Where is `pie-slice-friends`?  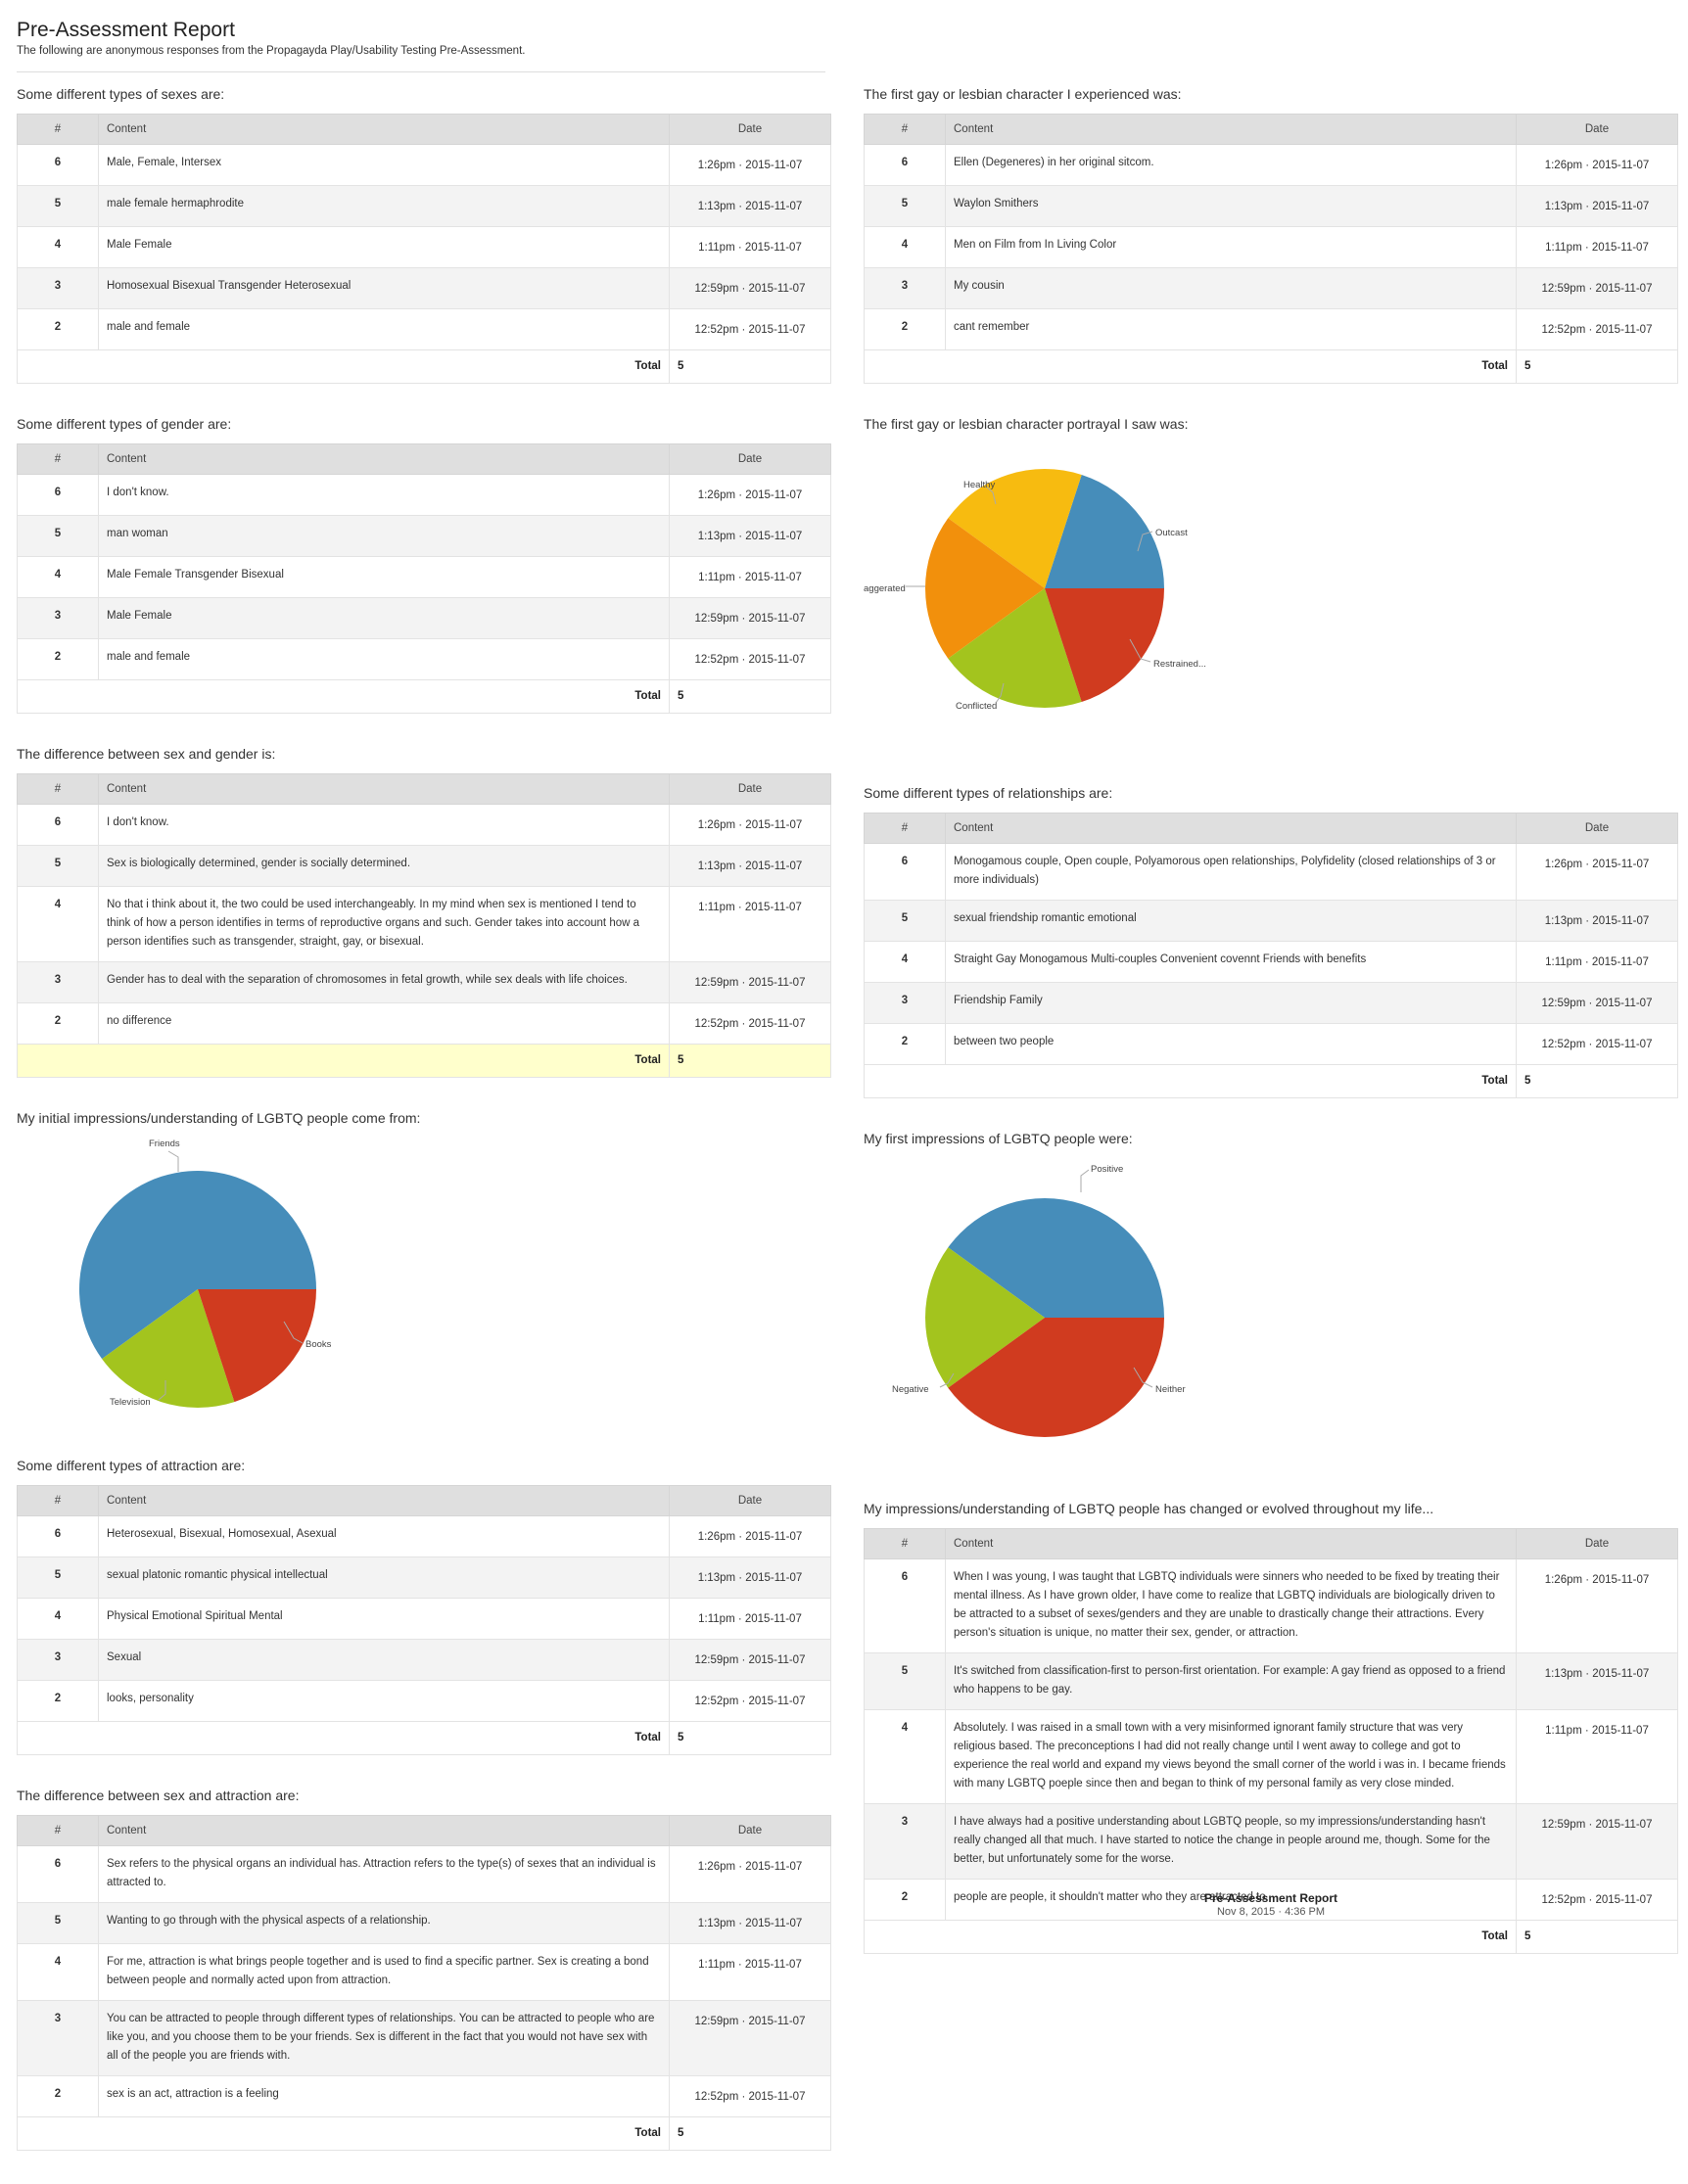
pie-slice-friends is located at coordinates (197, 1265).